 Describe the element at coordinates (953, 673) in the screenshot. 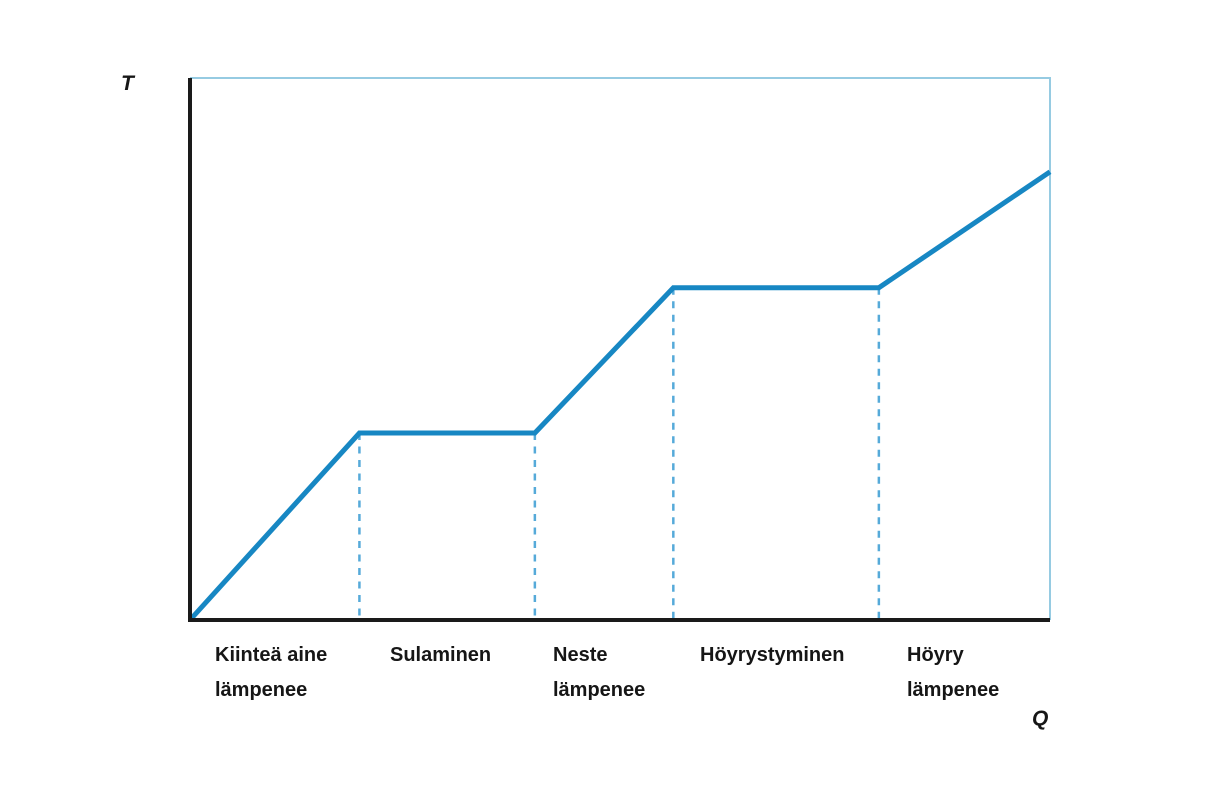

I see `segment-label: Höyry lämpenee` at that location.